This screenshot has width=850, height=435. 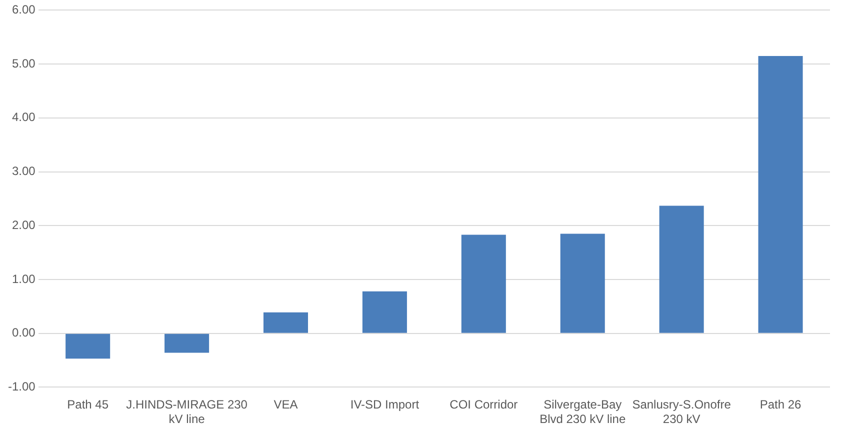 I want to click on y-tick-label: 4.00, so click(x=24, y=117).